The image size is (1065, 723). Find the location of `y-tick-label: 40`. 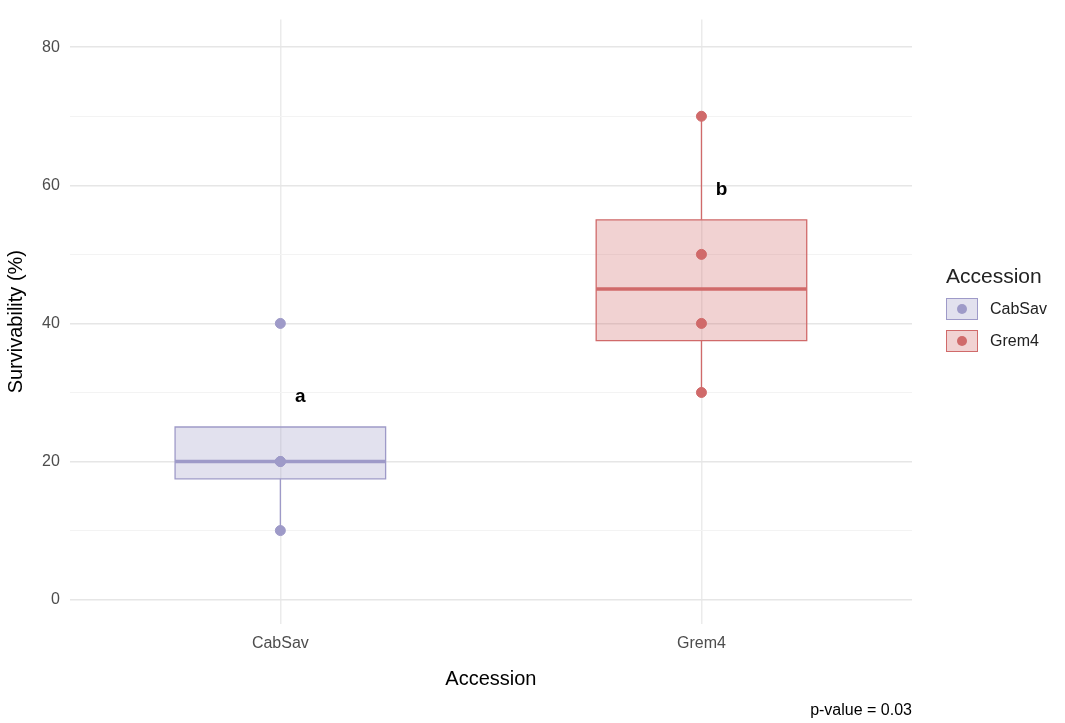

y-tick-label: 40 is located at coordinates (51, 322).